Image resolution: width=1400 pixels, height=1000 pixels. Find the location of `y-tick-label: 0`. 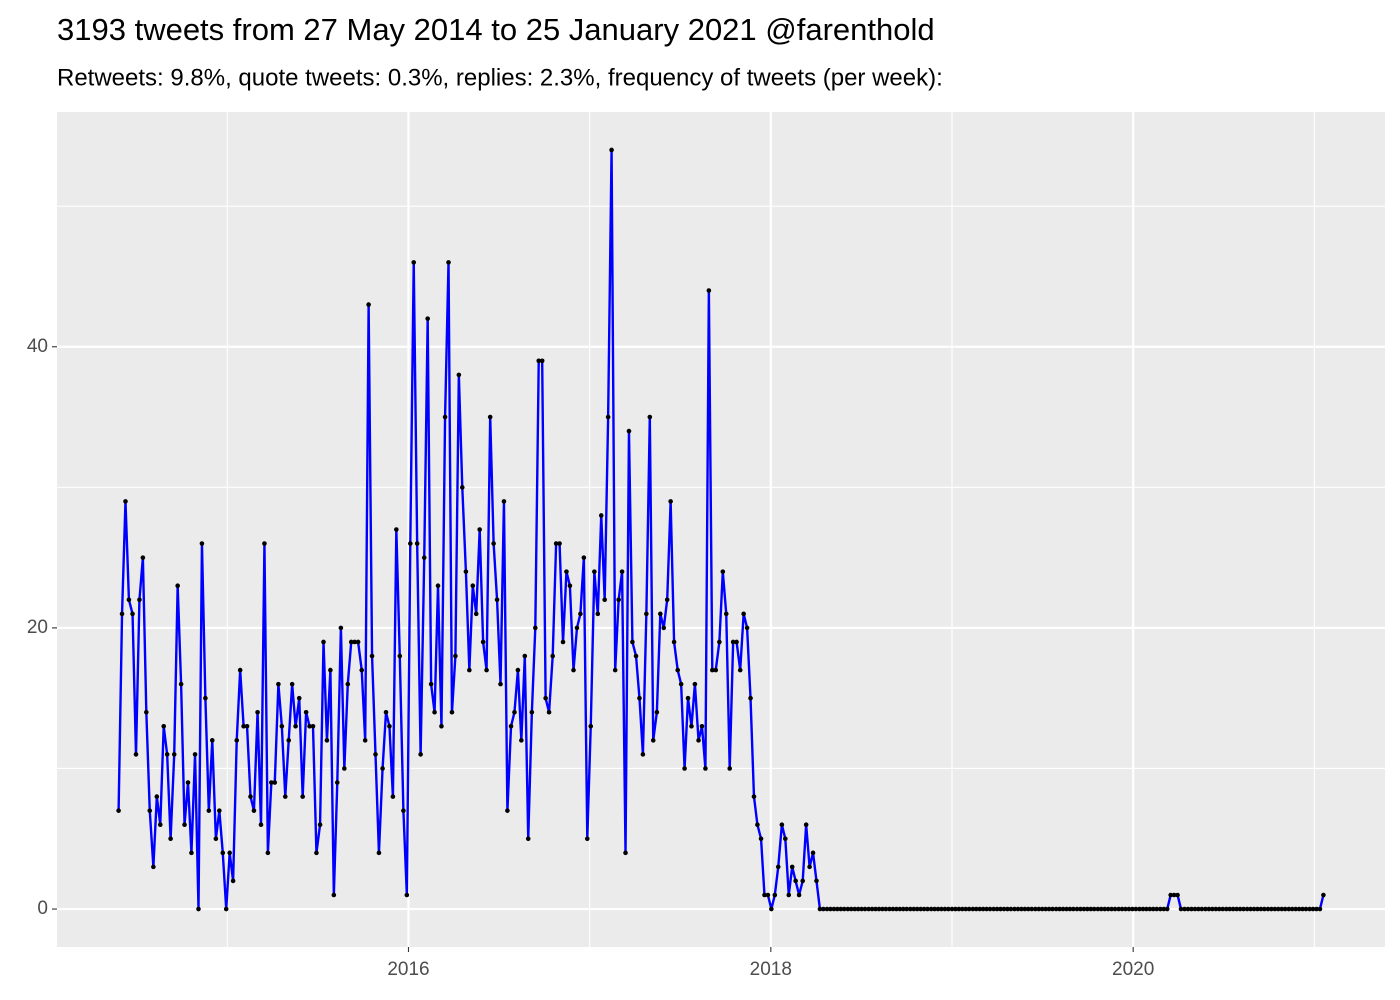

y-tick-label: 0 is located at coordinates (42, 908).